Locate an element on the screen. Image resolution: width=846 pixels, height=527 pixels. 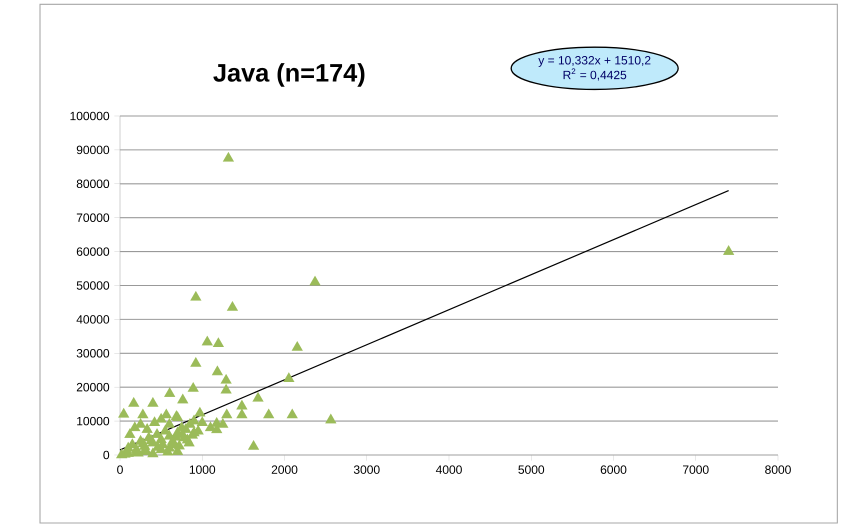
x-tick-label: 8000 is located at coordinates (778, 469).